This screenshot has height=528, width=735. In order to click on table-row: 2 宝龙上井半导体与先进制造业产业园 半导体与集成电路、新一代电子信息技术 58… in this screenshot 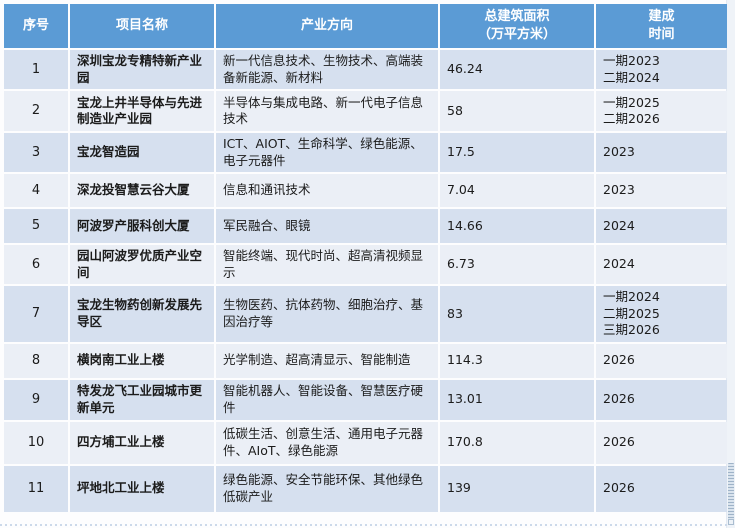, I will do `click(365, 111)`.